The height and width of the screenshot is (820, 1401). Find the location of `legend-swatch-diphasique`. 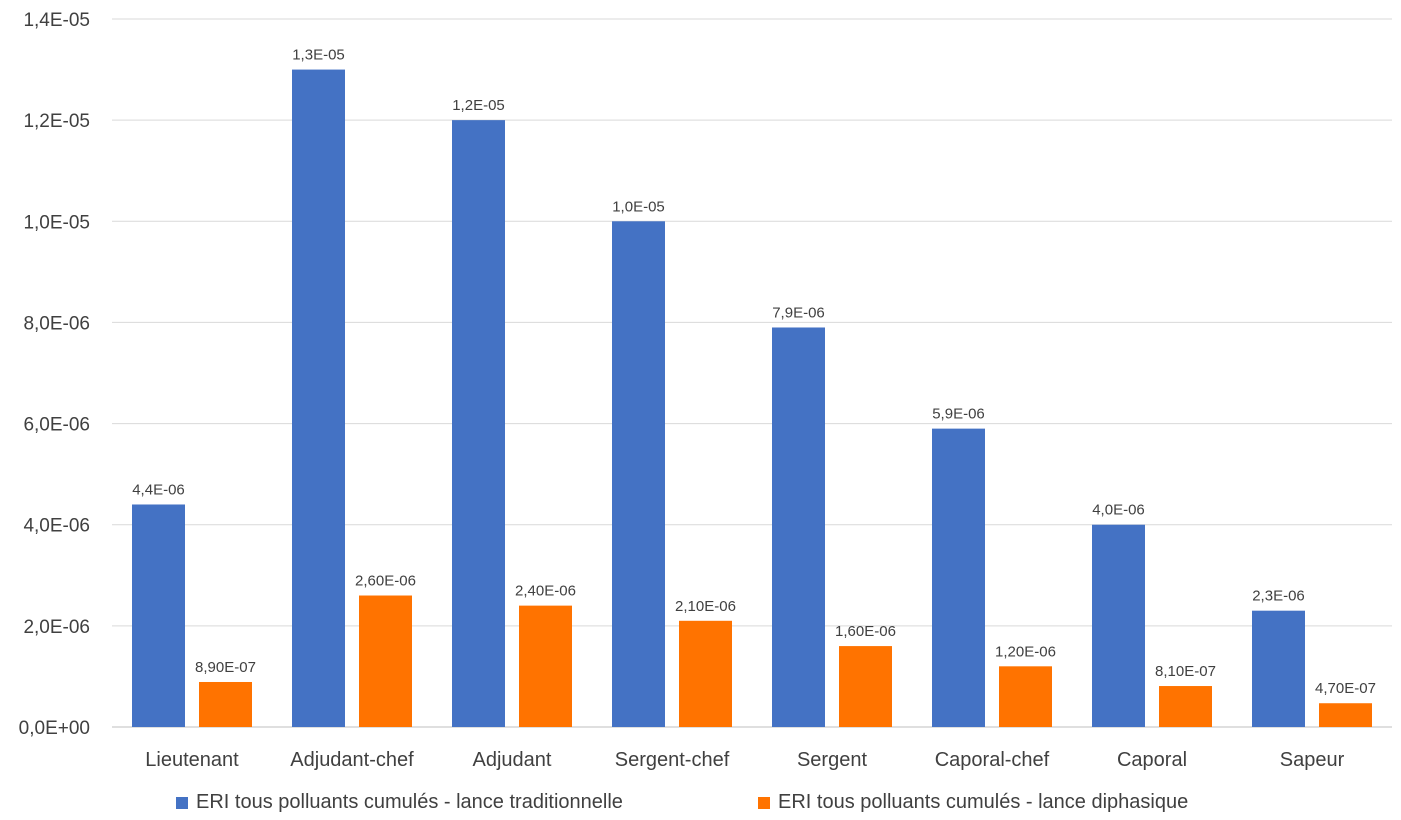

legend-swatch-diphasique is located at coordinates (764, 802).